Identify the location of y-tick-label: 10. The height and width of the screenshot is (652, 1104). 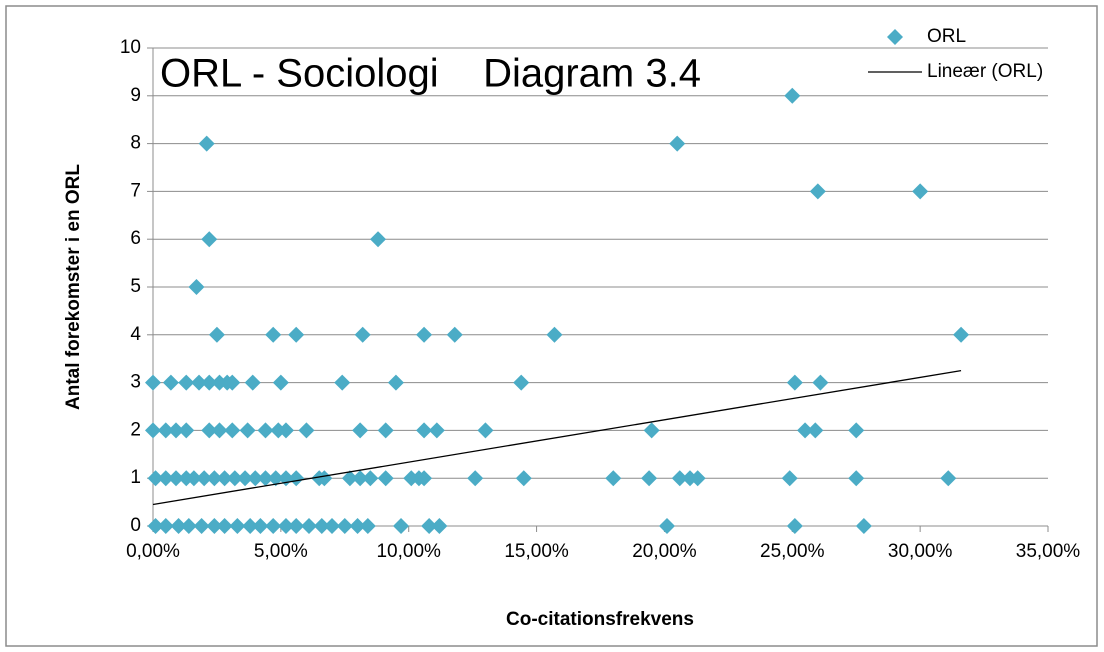
(130, 47).